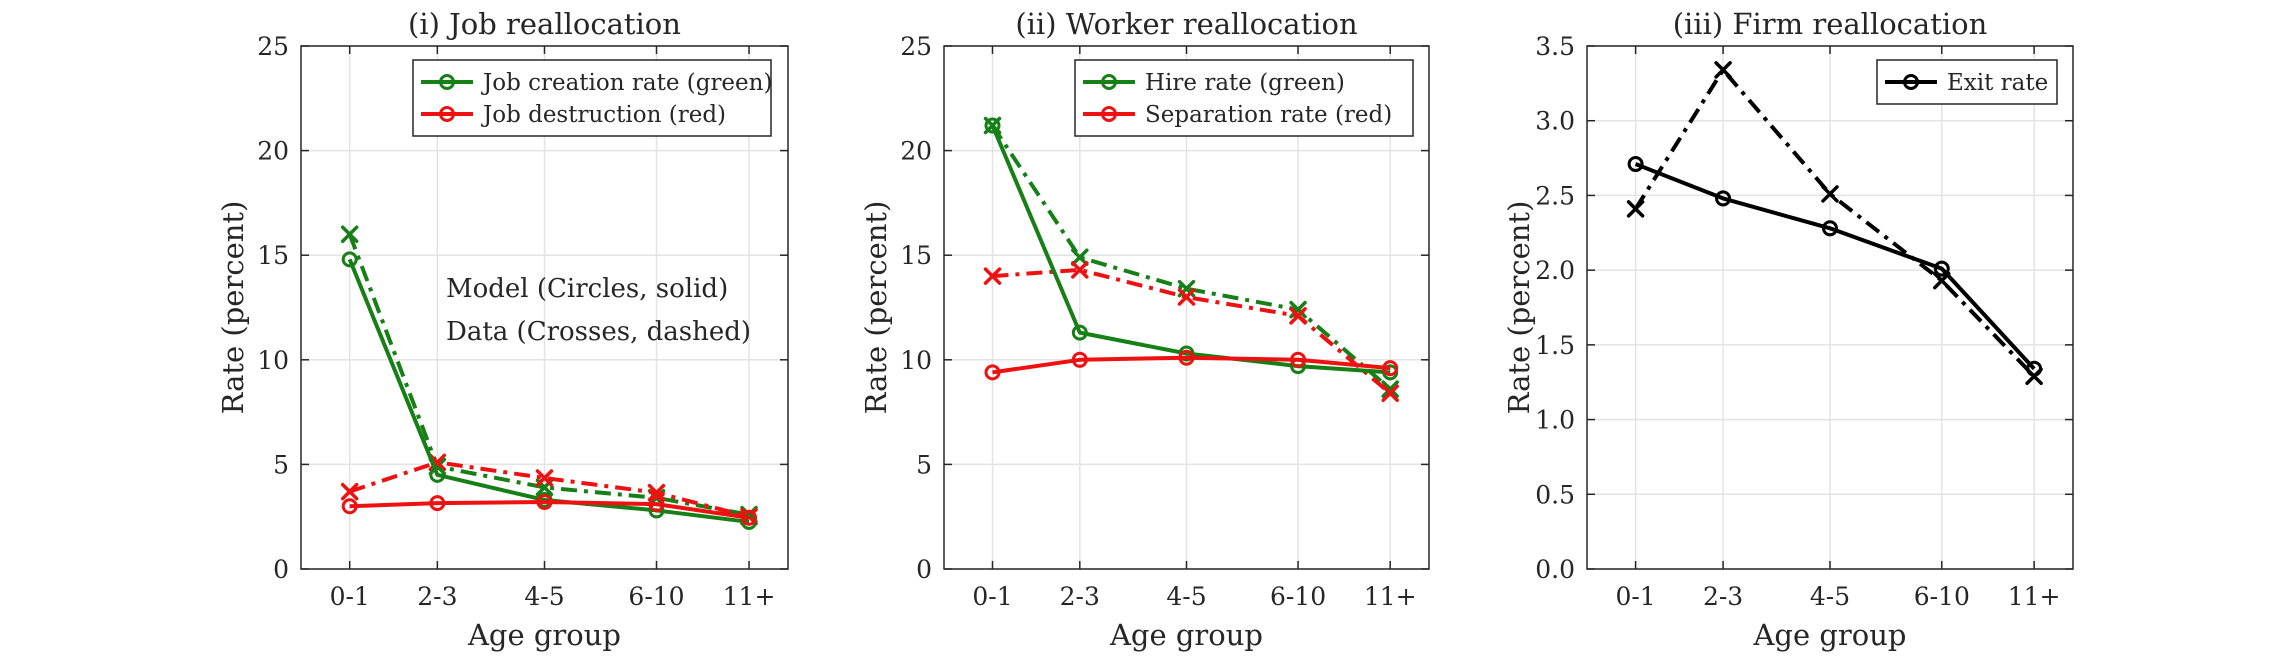 This screenshot has height=656, width=2286. Describe the element at coordinates (1555, 46) in the screenshot. I see `y-tick-label: 3.5` at that location.